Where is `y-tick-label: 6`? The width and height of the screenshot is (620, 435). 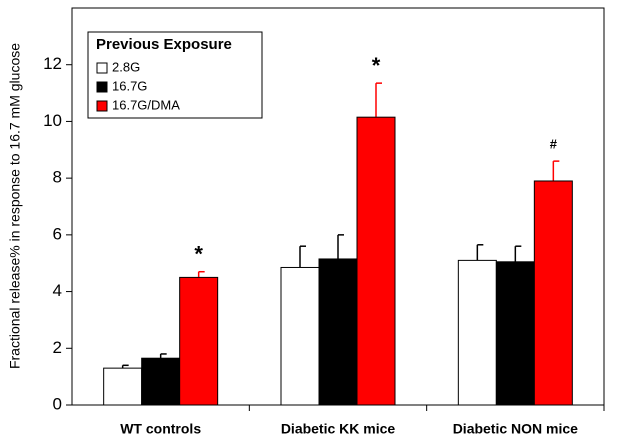
y-tick-label: 6 is located at coordinates (57, 233).